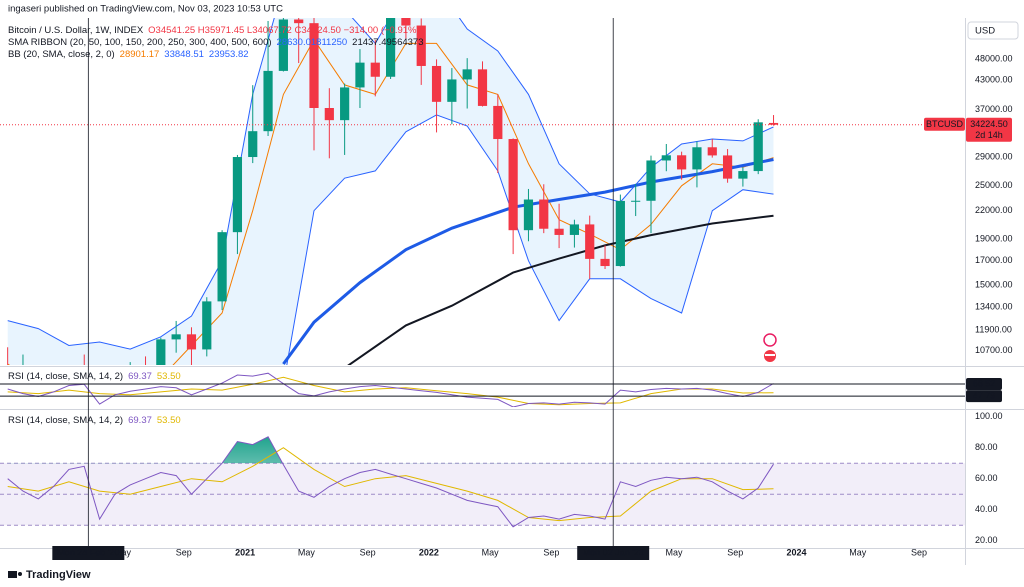 This screenshot has height=587, width=1024. What do you see at coordinates (140, 54) in the screenshot?
I see `legend-item: 28901.17` at bounding box center [140, 54].